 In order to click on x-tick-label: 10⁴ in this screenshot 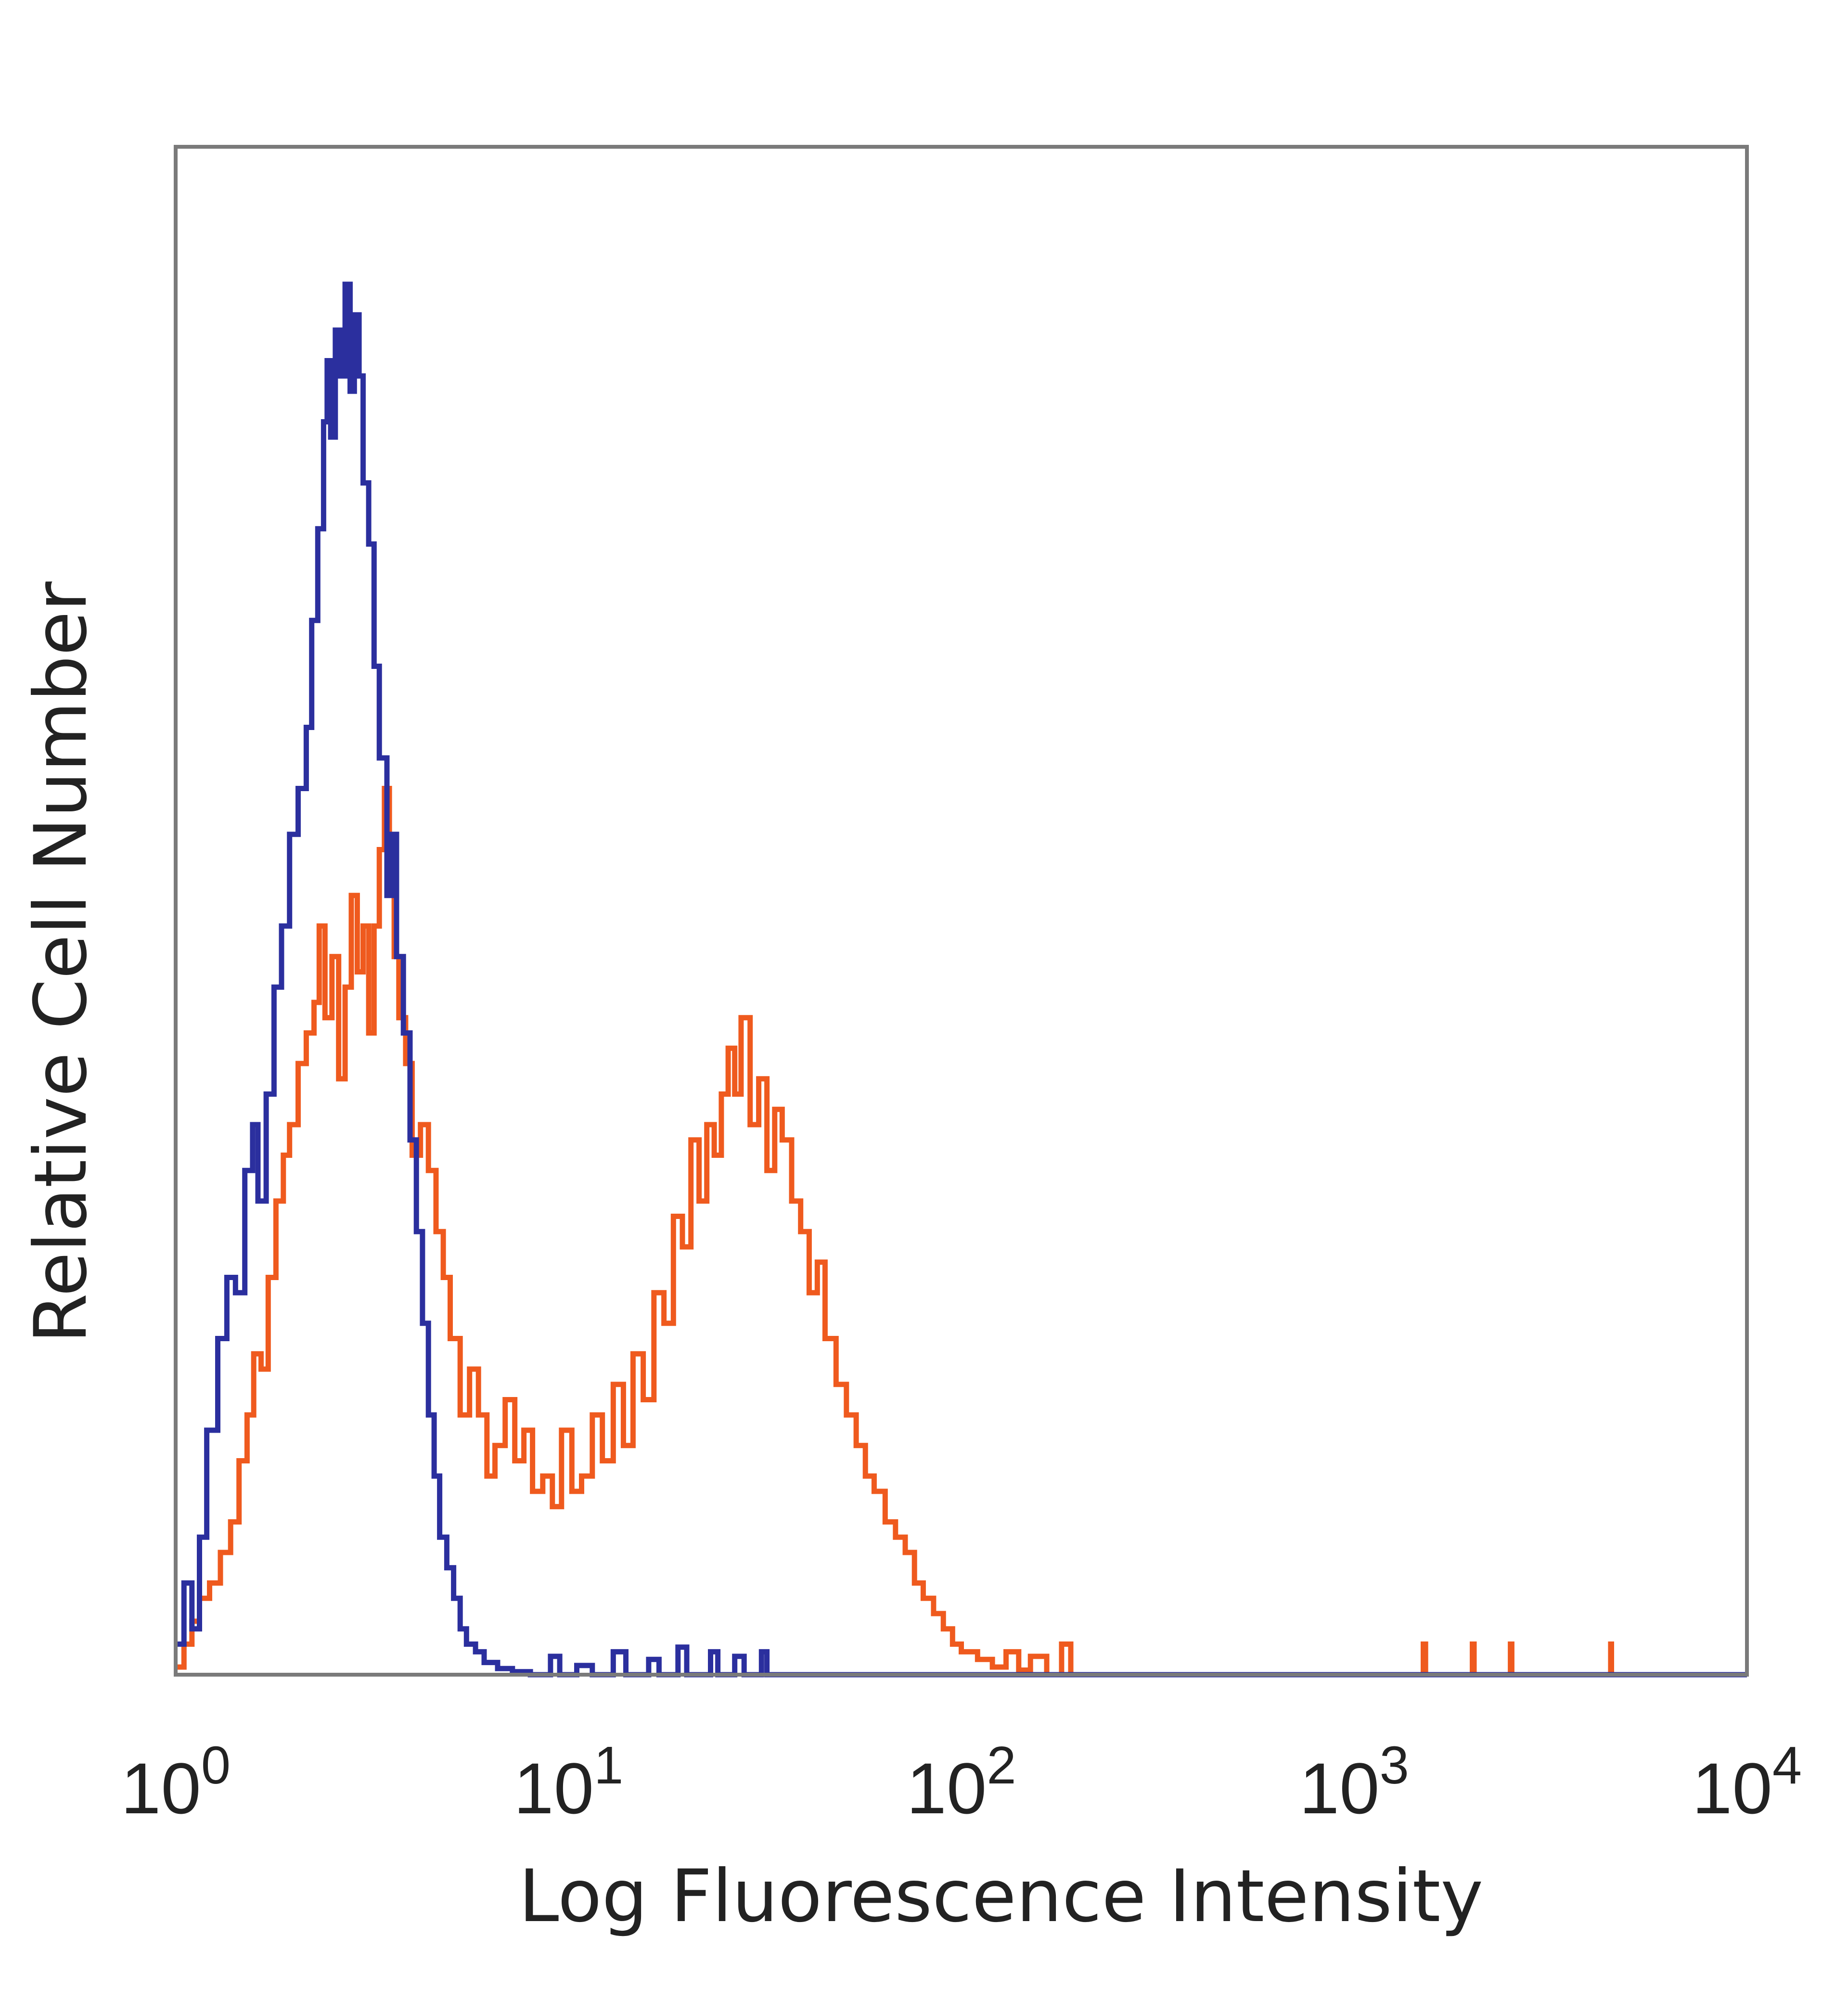, I will do `click(1747, 1782)`.